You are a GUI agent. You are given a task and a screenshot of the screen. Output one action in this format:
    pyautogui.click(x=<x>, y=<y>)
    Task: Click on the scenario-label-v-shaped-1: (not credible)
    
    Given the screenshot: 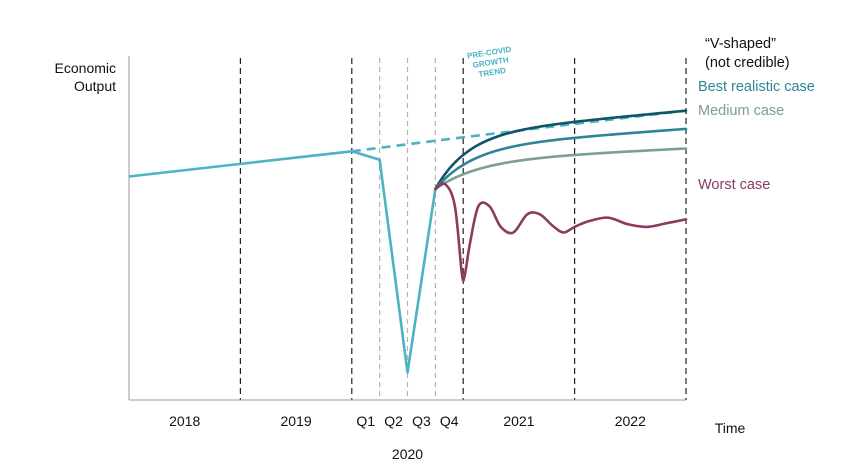 What is the action you would take?
    pyautogui.click(x=747, y=63)
    